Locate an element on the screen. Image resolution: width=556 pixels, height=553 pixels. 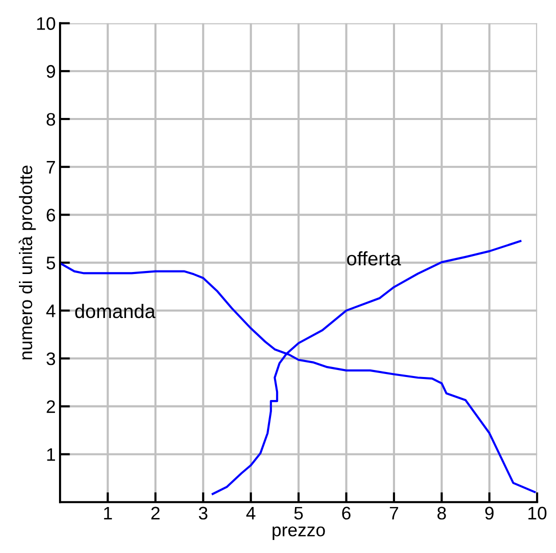
x-axis-title: prezzo is located at coordinates (298, 533).